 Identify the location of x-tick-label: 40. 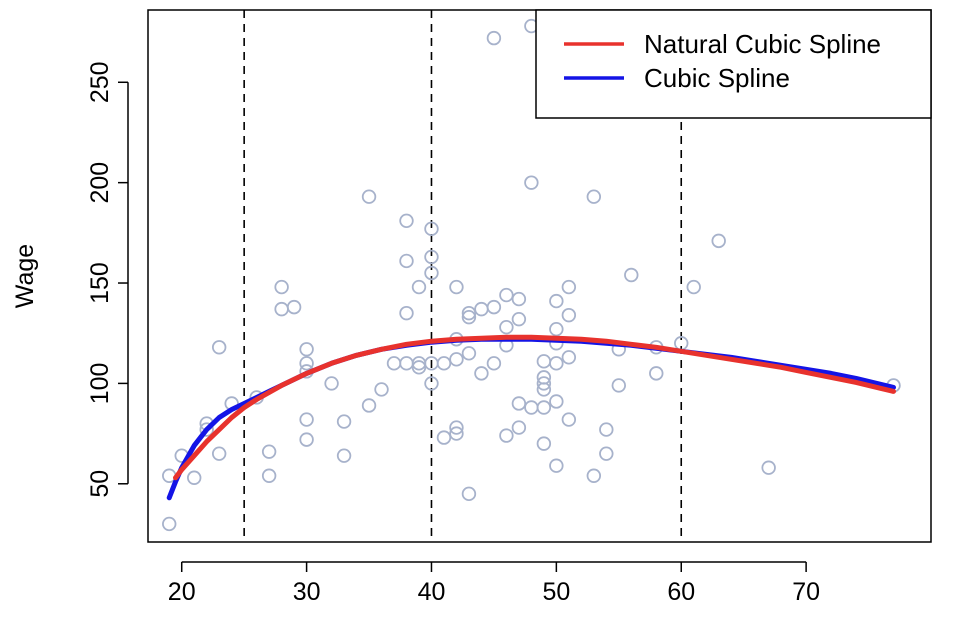
(432, 592).